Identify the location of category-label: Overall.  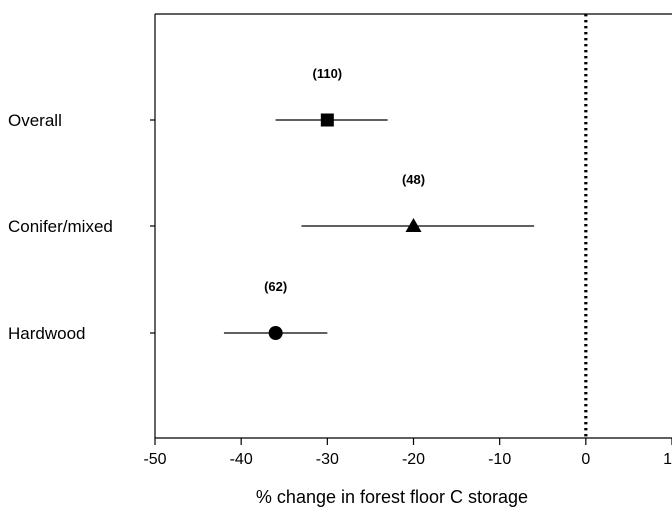
(35, 120).